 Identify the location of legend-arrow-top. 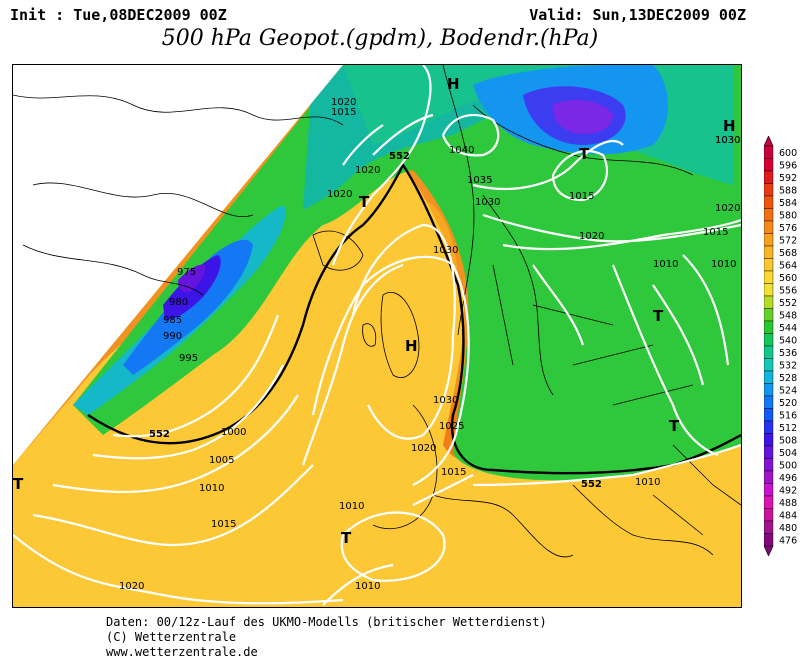
(769, 141).